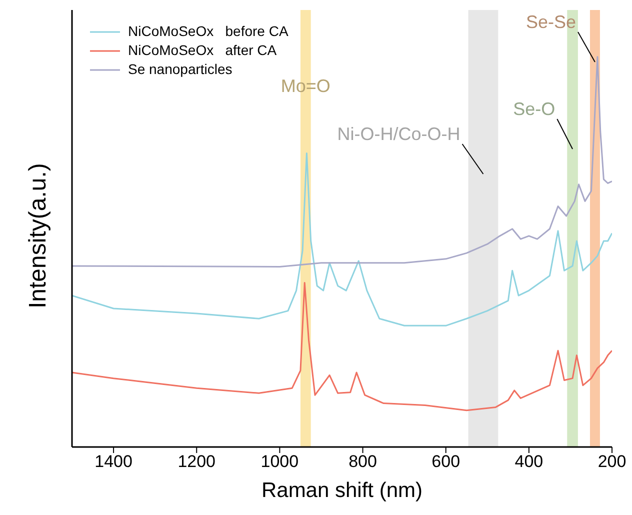 Image resolution: width=632 pixels, height=515 pixels. What do you see at coordinates (398, 134) in the screenshot?
I see `band-label: Ni-O-H/Co-O-H` at bounding box center [398, 134].